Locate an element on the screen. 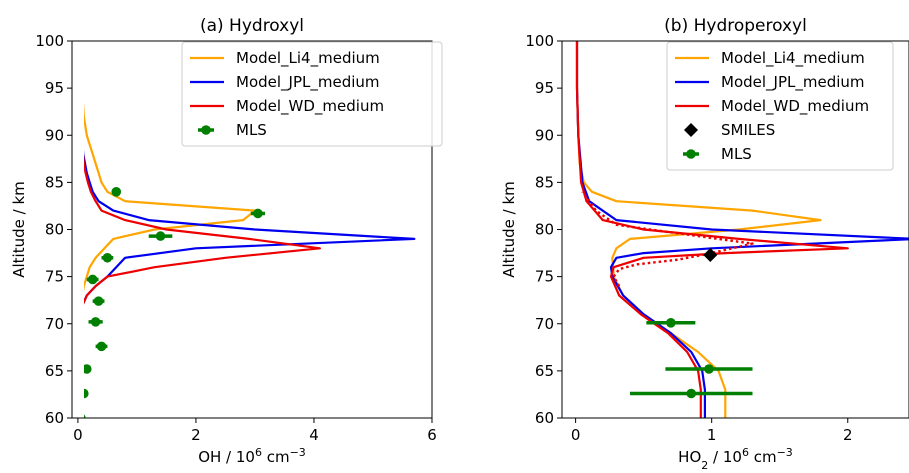  x-axis-label: HO2 / 106 cm−3 is located at coordinates (735, 459).